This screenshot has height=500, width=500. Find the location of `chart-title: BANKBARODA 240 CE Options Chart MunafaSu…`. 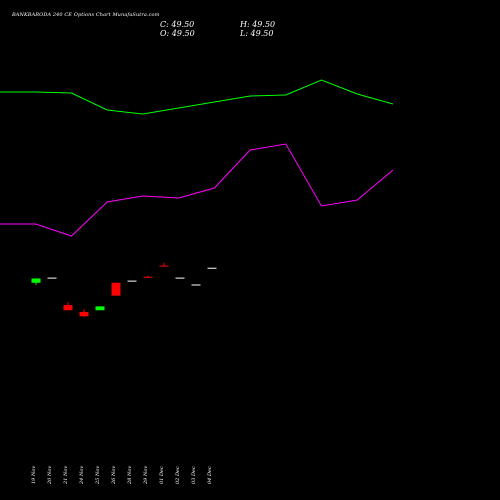

chart-title: BANKBARODA 240 CE Options Chart MunafaSu… is located at coordinates (86, 15).